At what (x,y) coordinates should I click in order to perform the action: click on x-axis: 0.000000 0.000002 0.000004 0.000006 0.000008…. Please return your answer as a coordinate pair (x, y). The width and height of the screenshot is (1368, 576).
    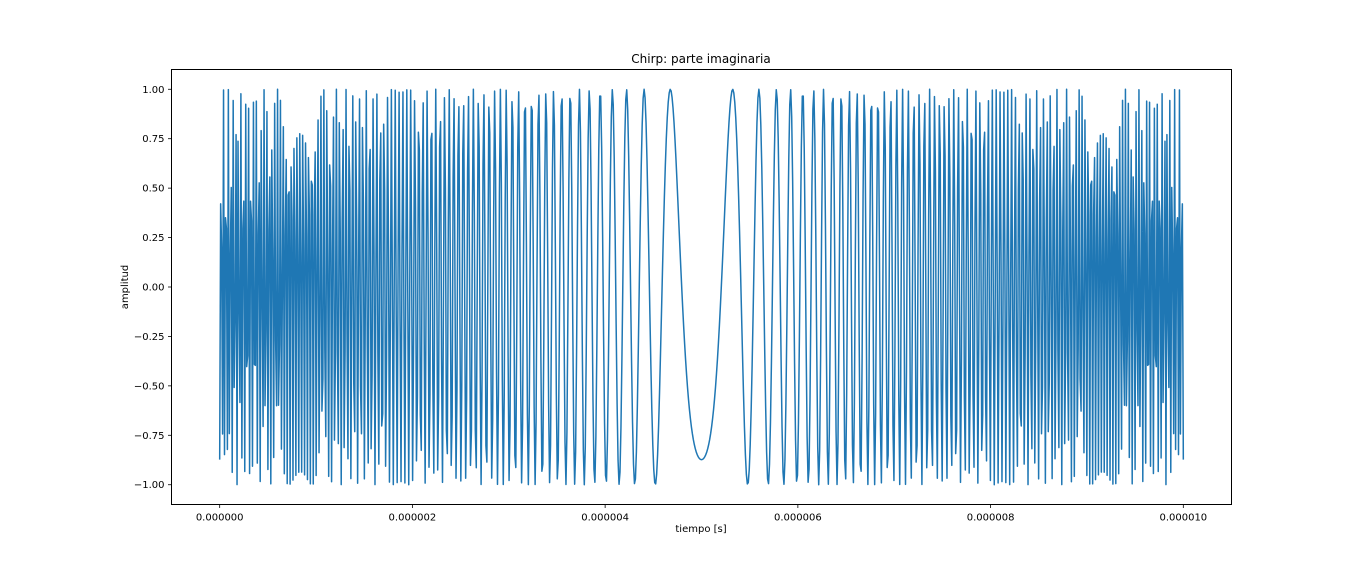
    Looking at the image, I should click on (701, 514).